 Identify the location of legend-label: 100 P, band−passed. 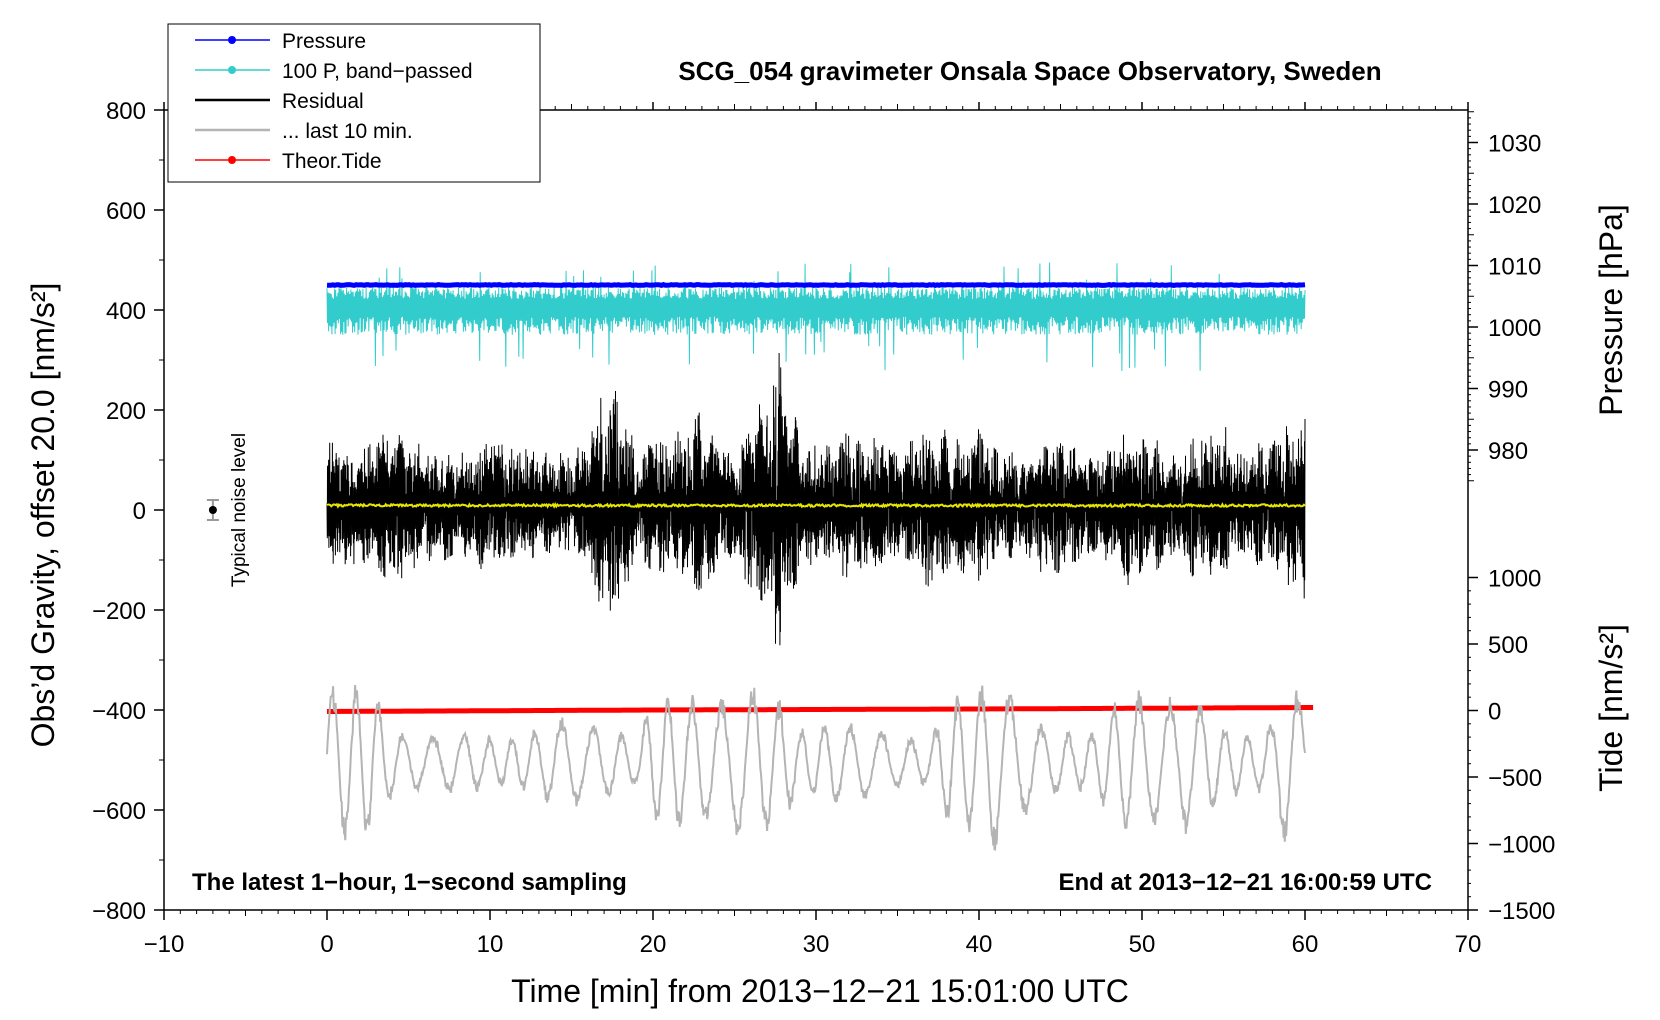
(377, 71).